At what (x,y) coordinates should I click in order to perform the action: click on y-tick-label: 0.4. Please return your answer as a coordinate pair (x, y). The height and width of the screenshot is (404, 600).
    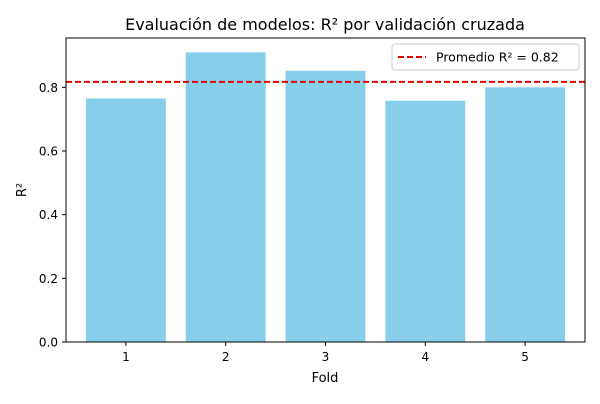
    Looking at the image, I should click on (48, 215).